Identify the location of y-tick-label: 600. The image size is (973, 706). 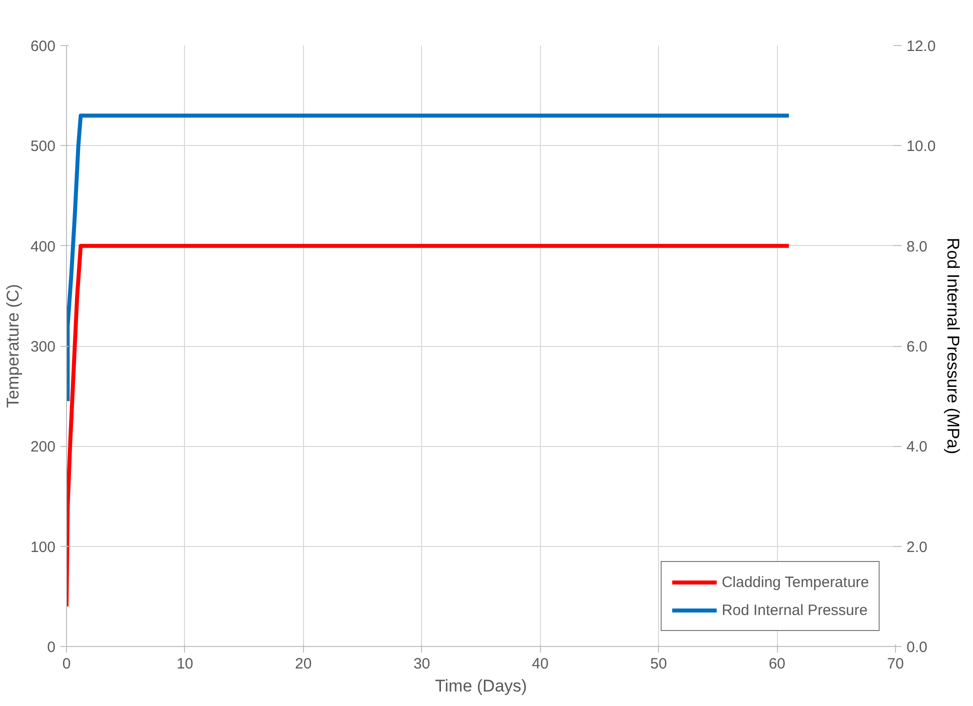
(43, 46).